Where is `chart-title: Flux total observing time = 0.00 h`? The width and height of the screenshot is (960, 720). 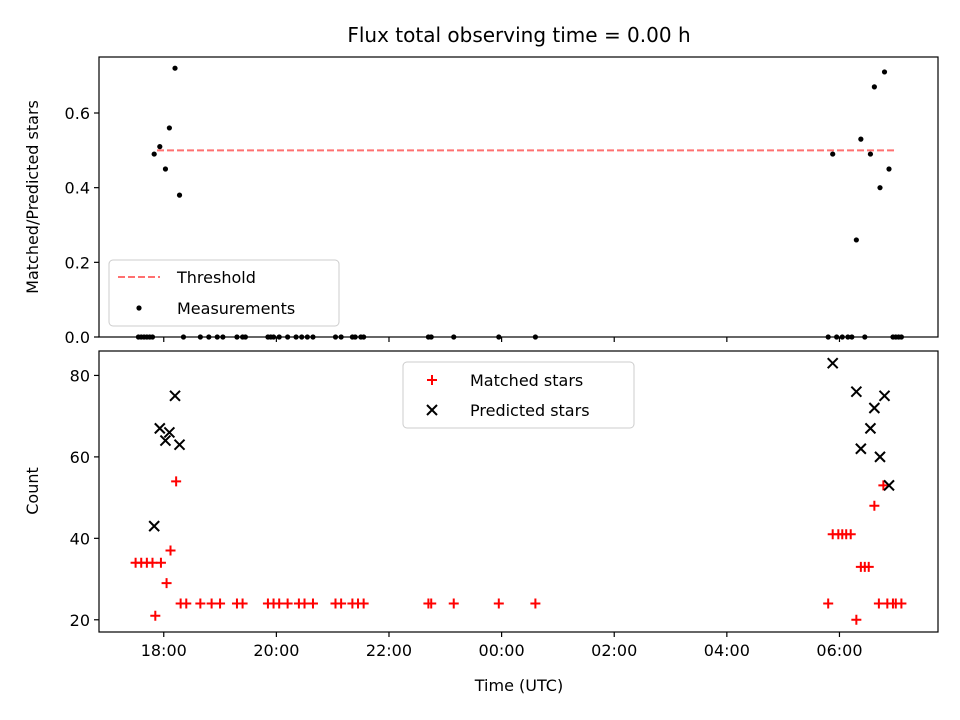
chart-title: Flux total observing time = 0.00 h is located at coordinates (518, 35).